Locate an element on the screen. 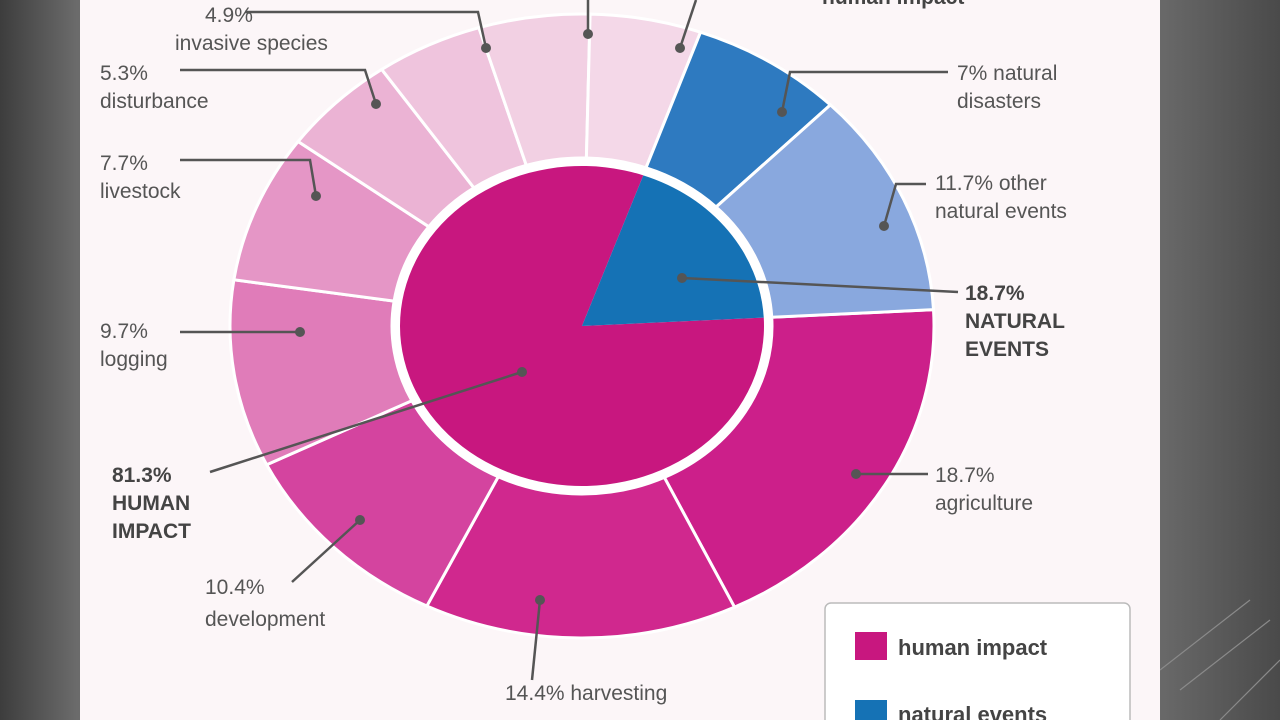  leader-development is located at coordinates (326, 551).